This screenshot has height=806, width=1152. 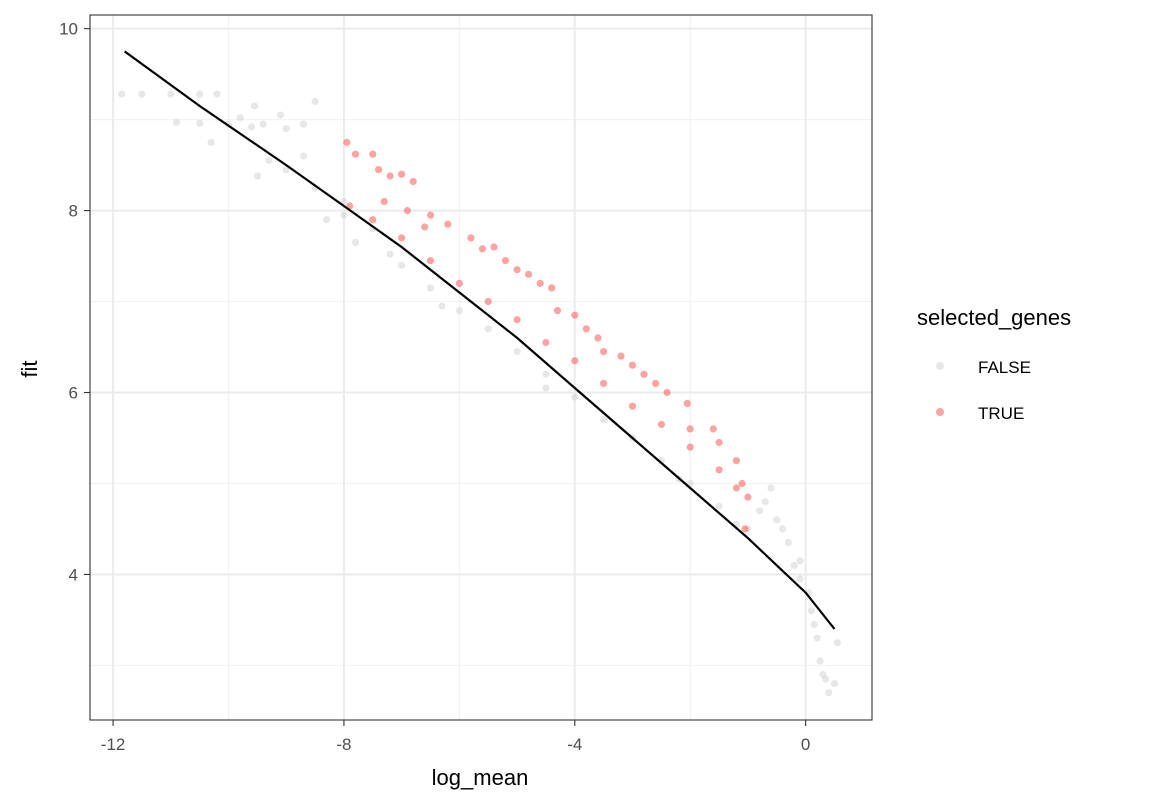 What do you see at coordinates (73, 574) in the screenshot?
I see `y-tick-label: 4` at bounding box center [73, 574].